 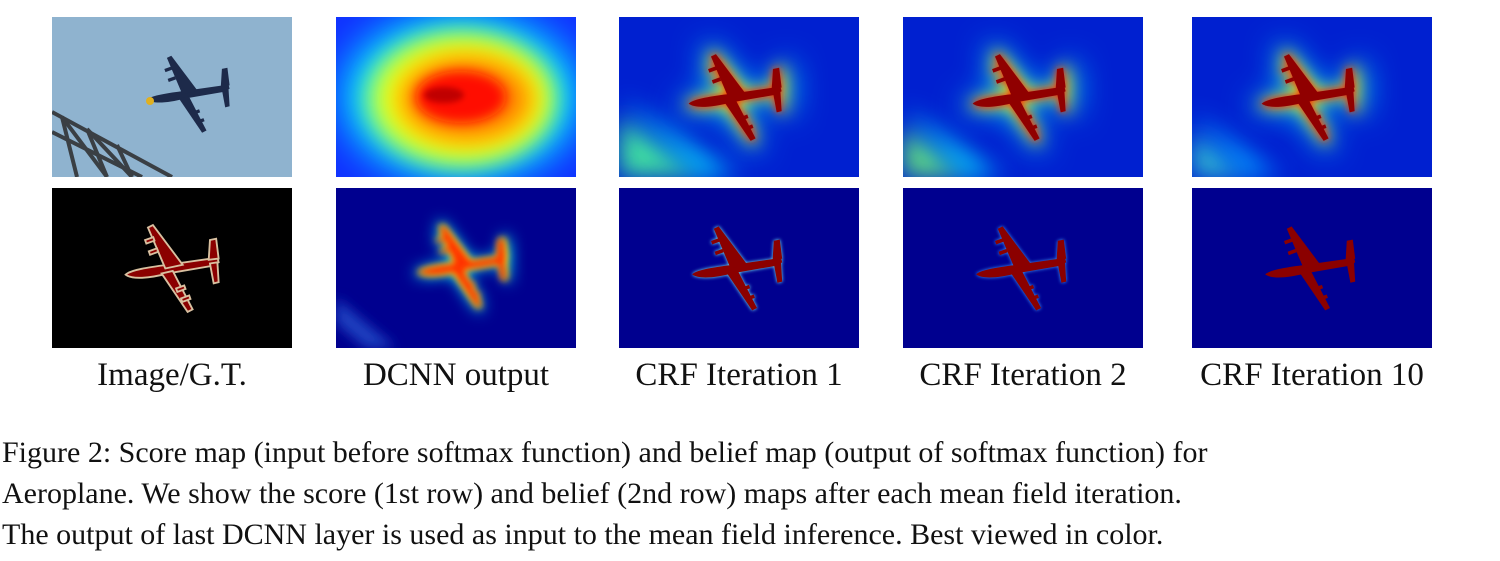 I want to click on dcnn-belief-map, so click(x=456, y=268).